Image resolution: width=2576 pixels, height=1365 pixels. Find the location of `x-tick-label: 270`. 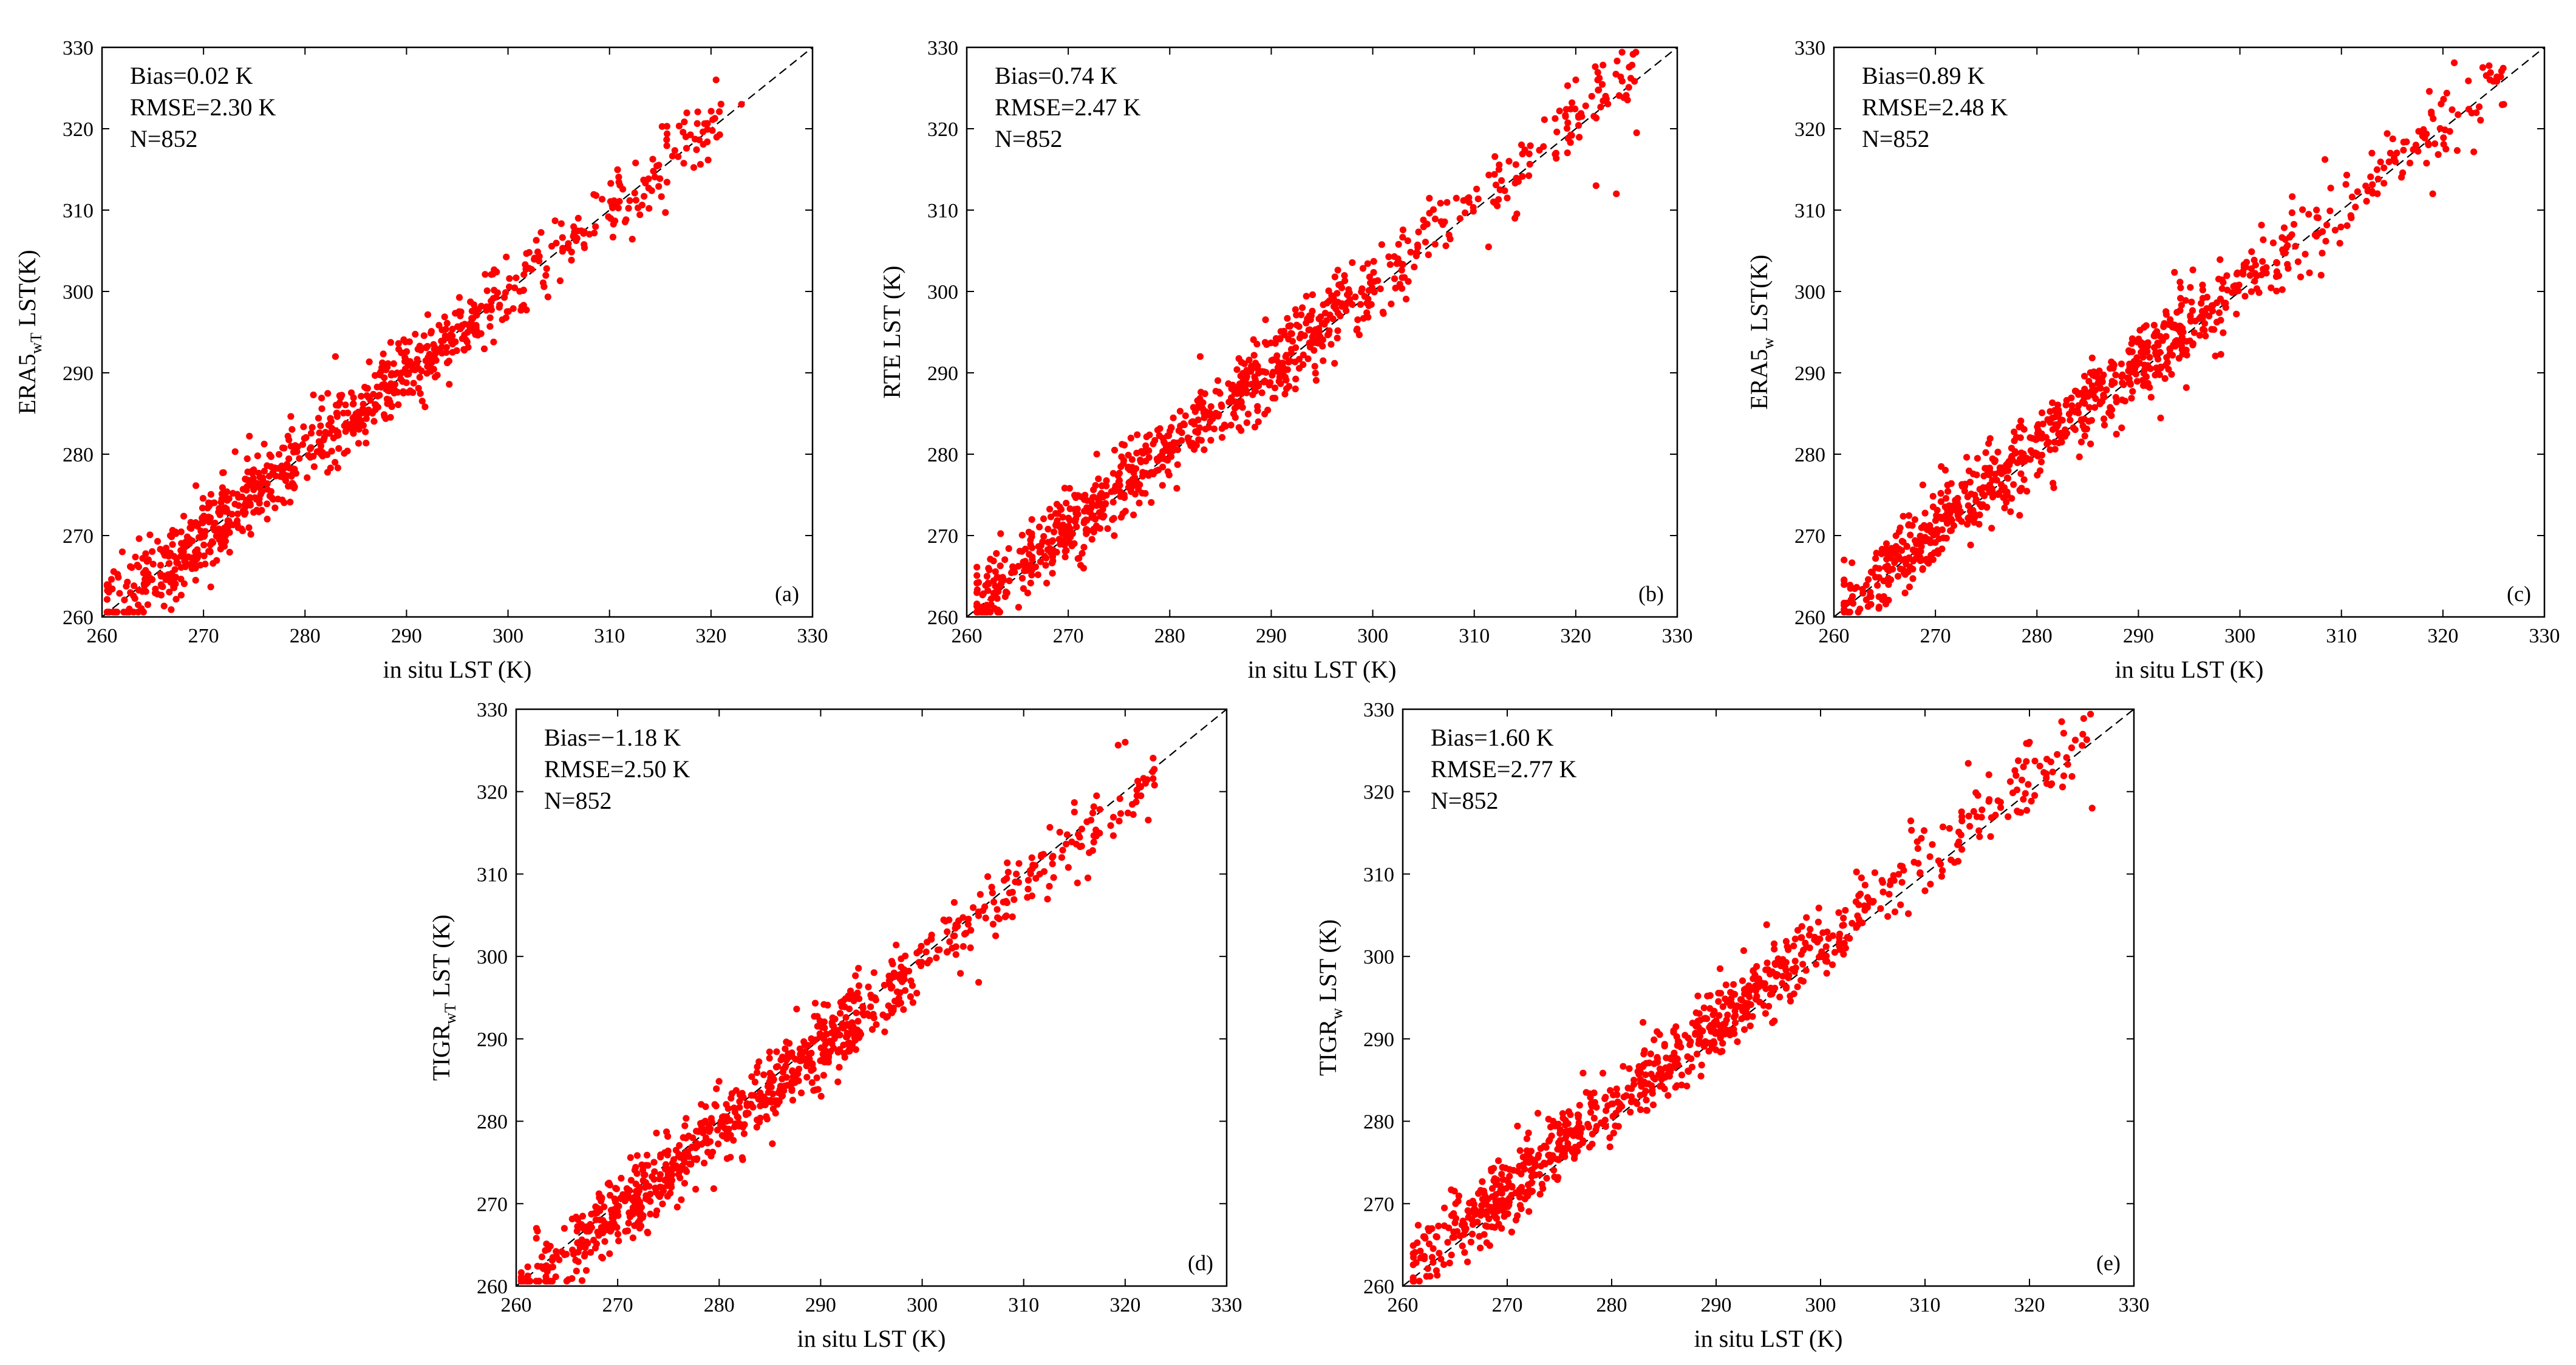

x-tick-label: 270 is located at coordinates (1936, 636).